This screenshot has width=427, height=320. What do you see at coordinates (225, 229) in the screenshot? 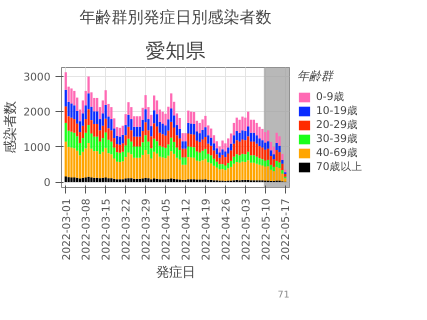
I see `x-tick-label: 2022-04-26` at bounding box center [225, 229].